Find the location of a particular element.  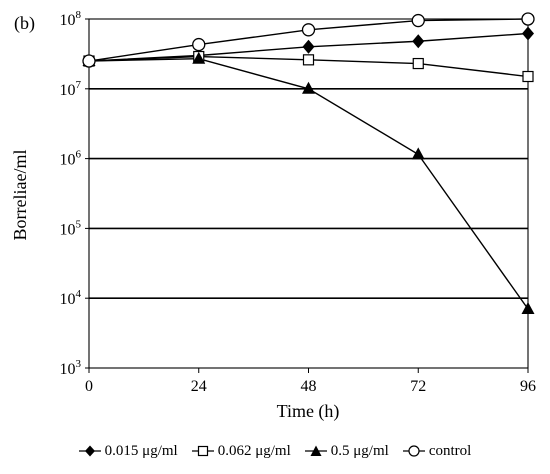

y-tick-label: 10⁶ is located at coordinates (71, 159).